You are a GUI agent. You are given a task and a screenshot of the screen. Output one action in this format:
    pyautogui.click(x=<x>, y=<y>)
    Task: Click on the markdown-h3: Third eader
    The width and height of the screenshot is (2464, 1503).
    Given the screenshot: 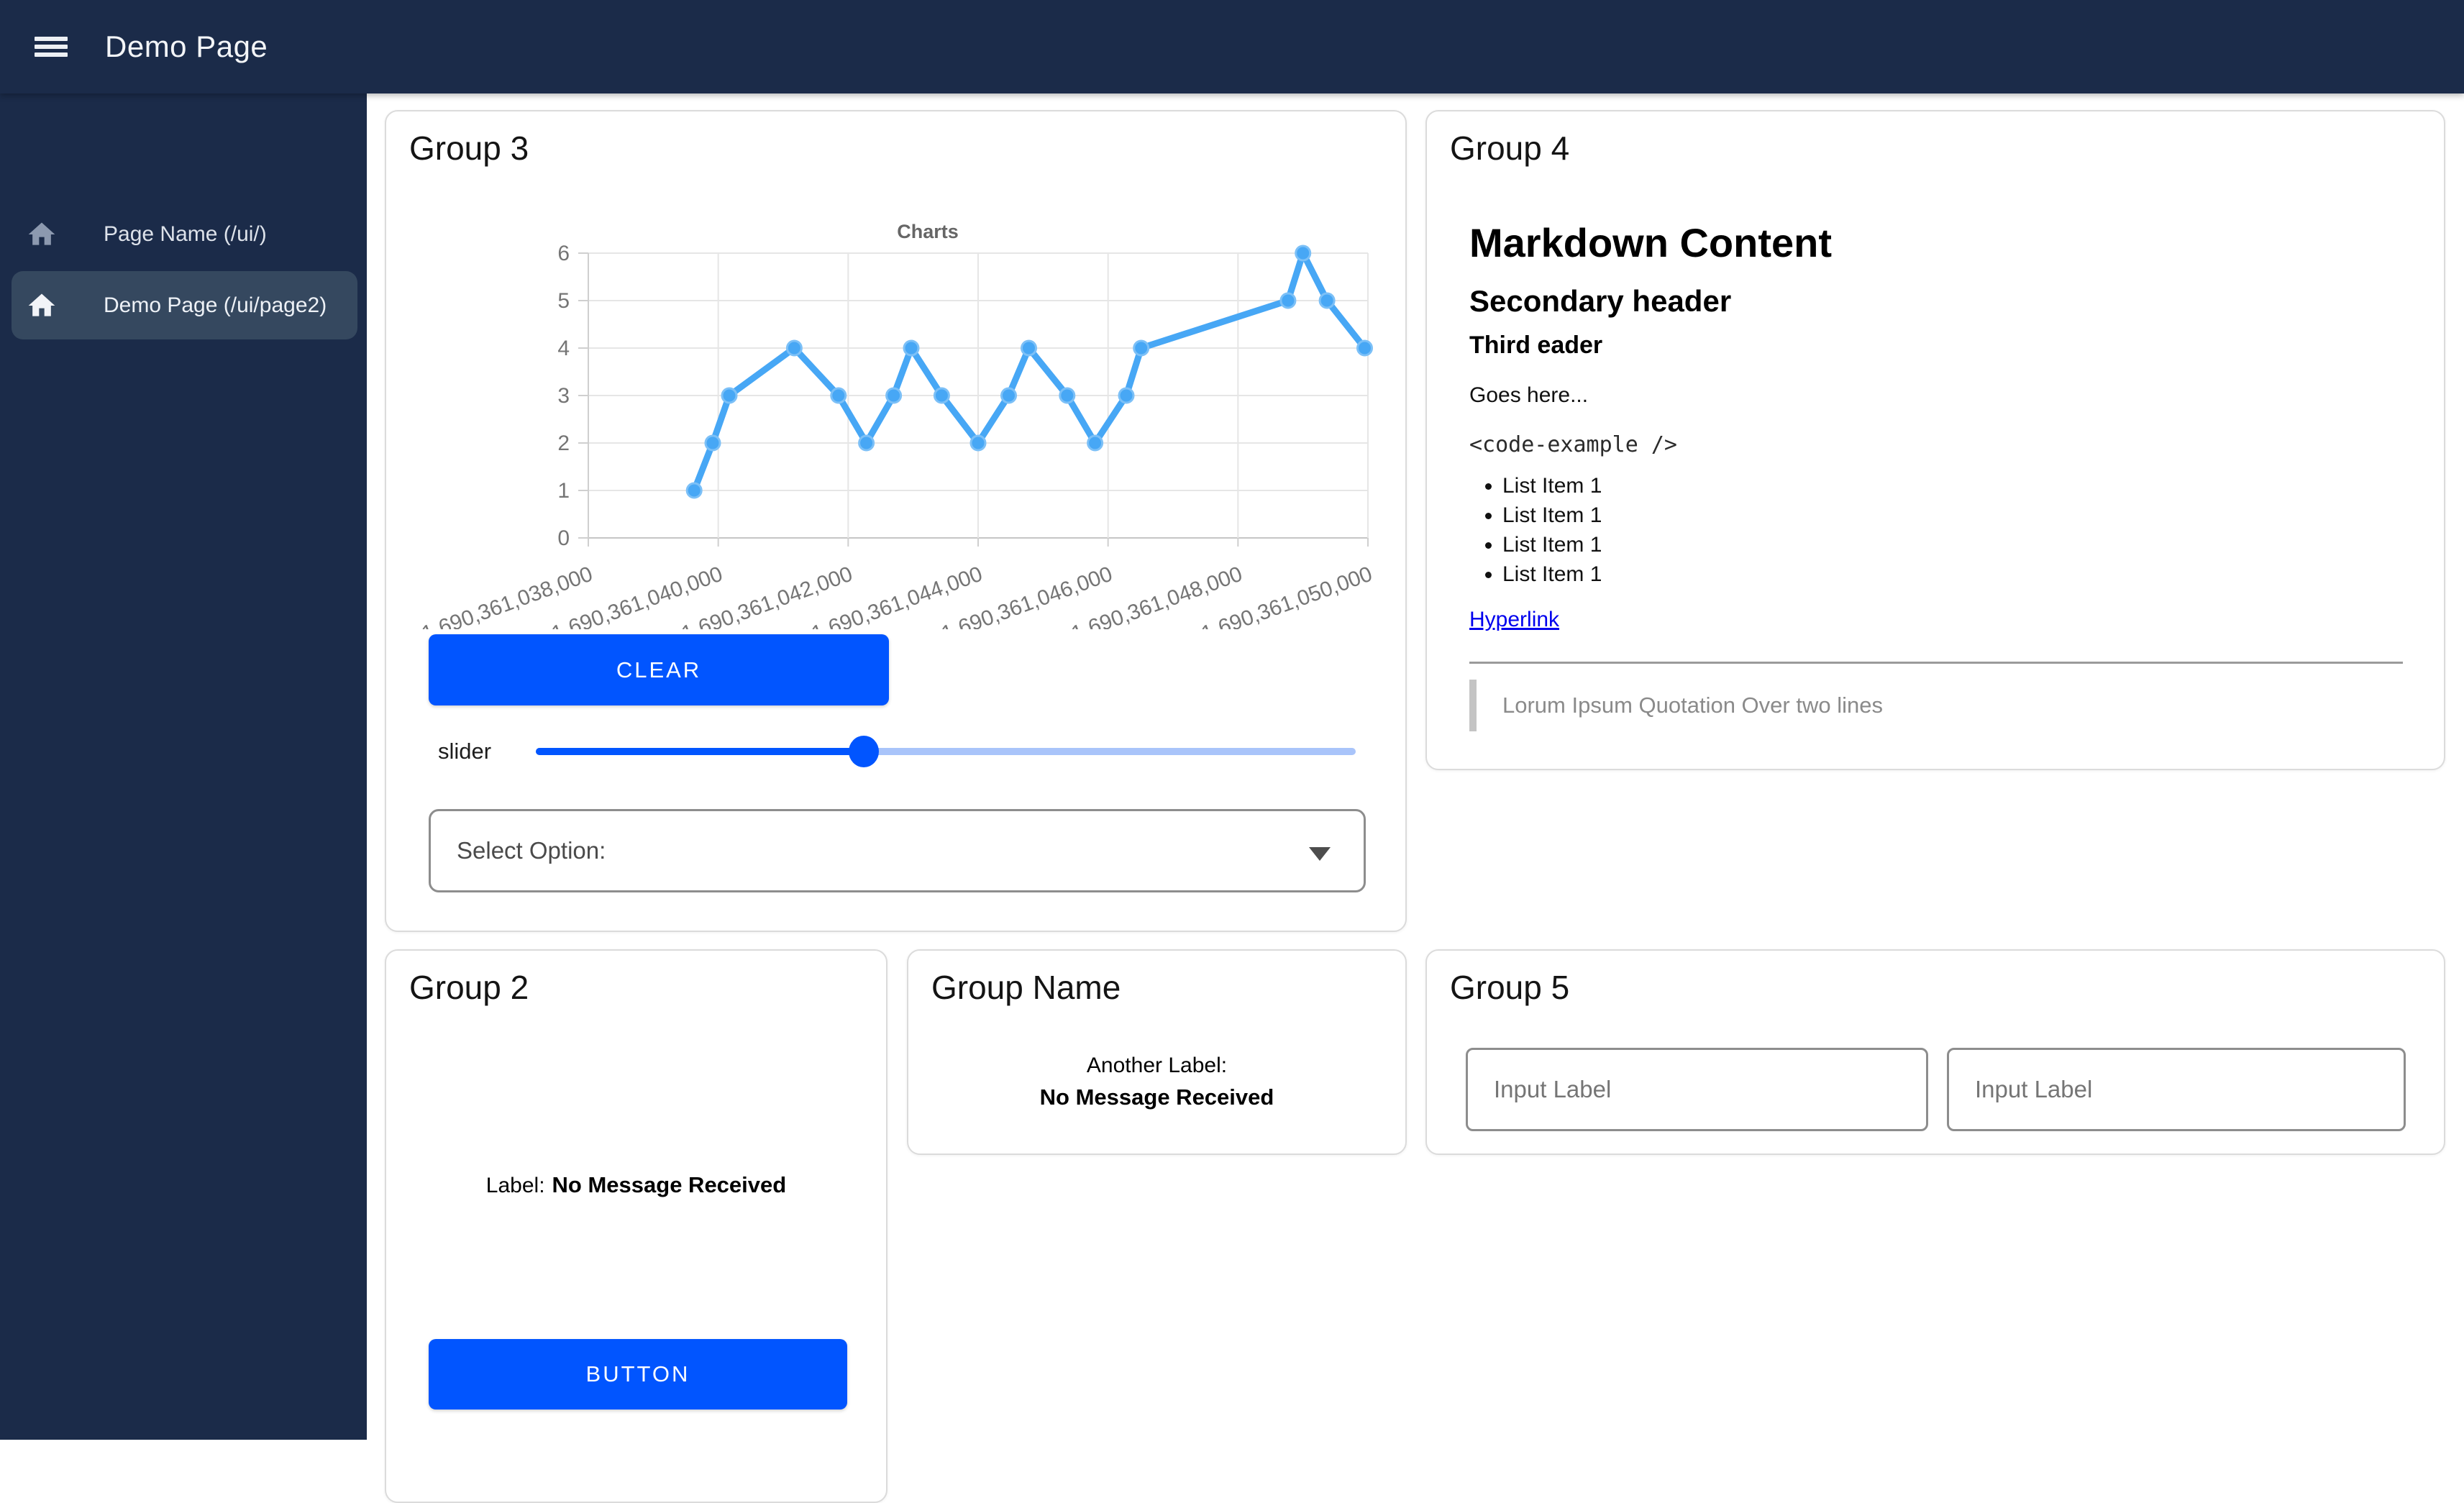 What is the action you would take?
    pyautogui.click(x=1536, y=346)
    